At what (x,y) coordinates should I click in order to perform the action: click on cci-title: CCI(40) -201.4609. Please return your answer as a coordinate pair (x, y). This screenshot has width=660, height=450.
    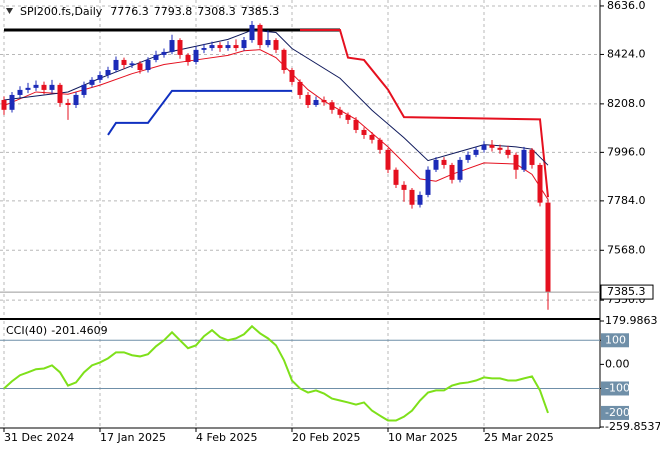
    Looking at the image, I should click on (57, 330).